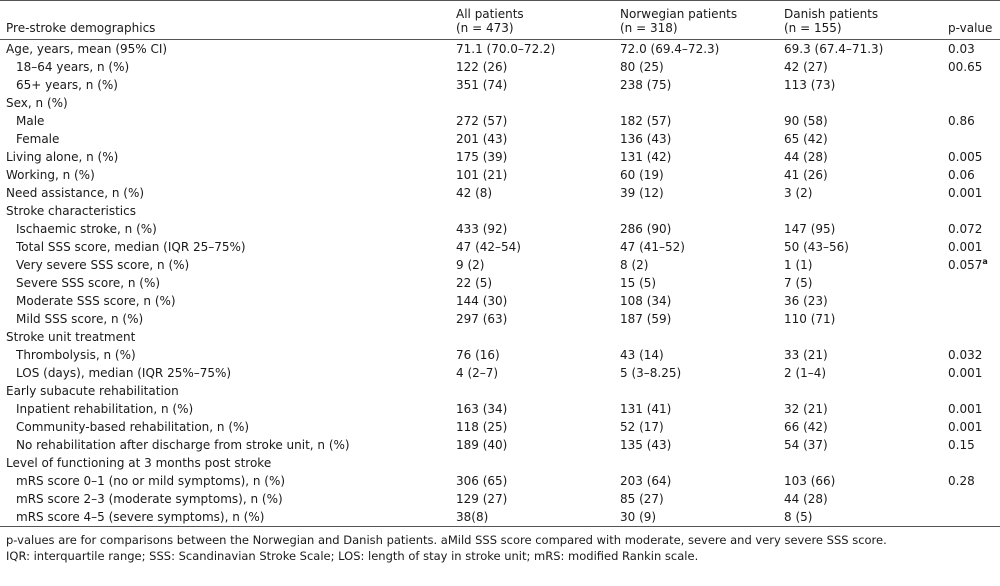 The width and height of the screenshot is (1000, 586). Describe the element at coordinates (965, 229) in the screenshot. I see `cell-p-value: 0.072` at that location.